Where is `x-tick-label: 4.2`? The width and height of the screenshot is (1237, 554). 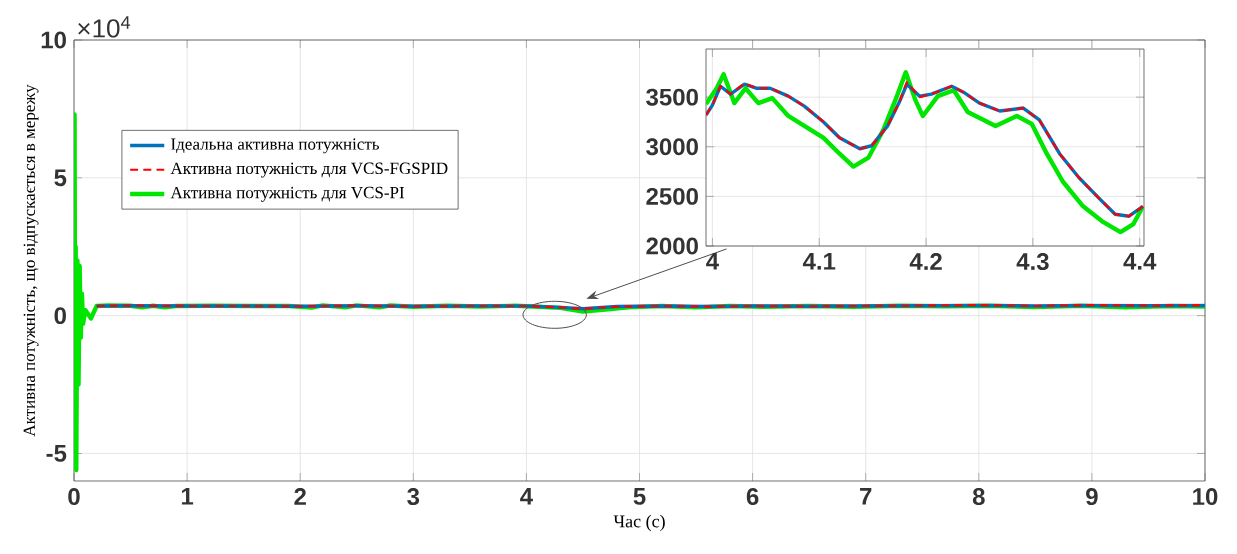
x-tick-label: 4.2 is located at coordinates (925, 261).